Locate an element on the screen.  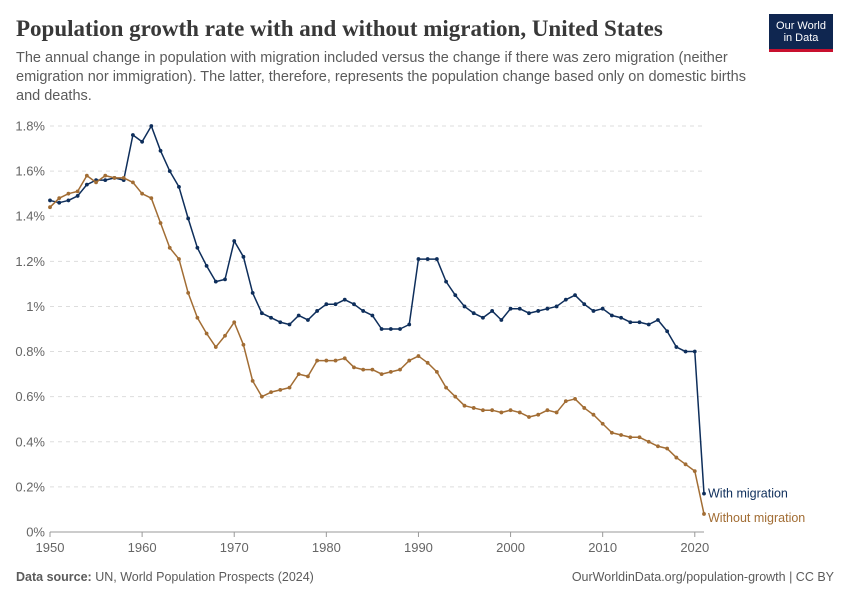
y-tick-label: 1.4% is located at coordinates (30, 216).